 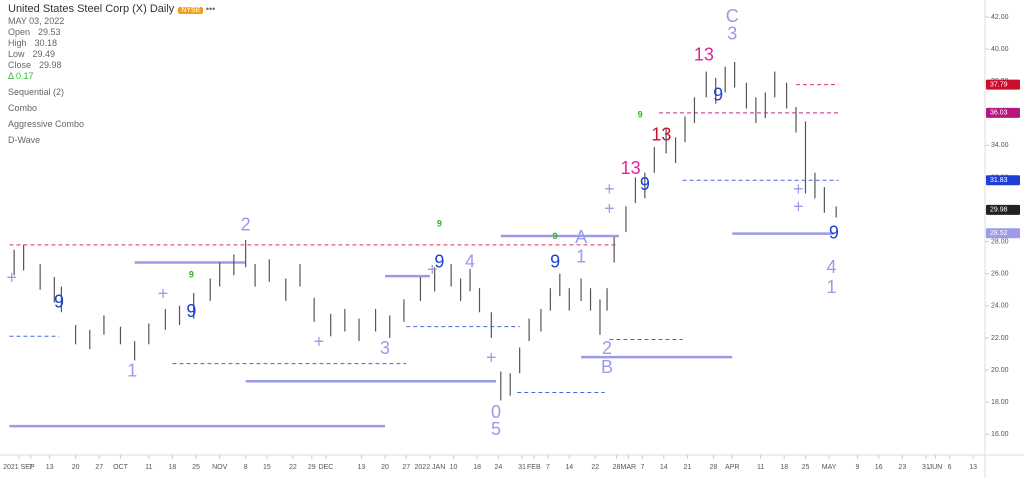 What do you see at coordinates (879, 467) in the screenshot?
I see `x-tick-label: 16` at bounding box center [879, 467].